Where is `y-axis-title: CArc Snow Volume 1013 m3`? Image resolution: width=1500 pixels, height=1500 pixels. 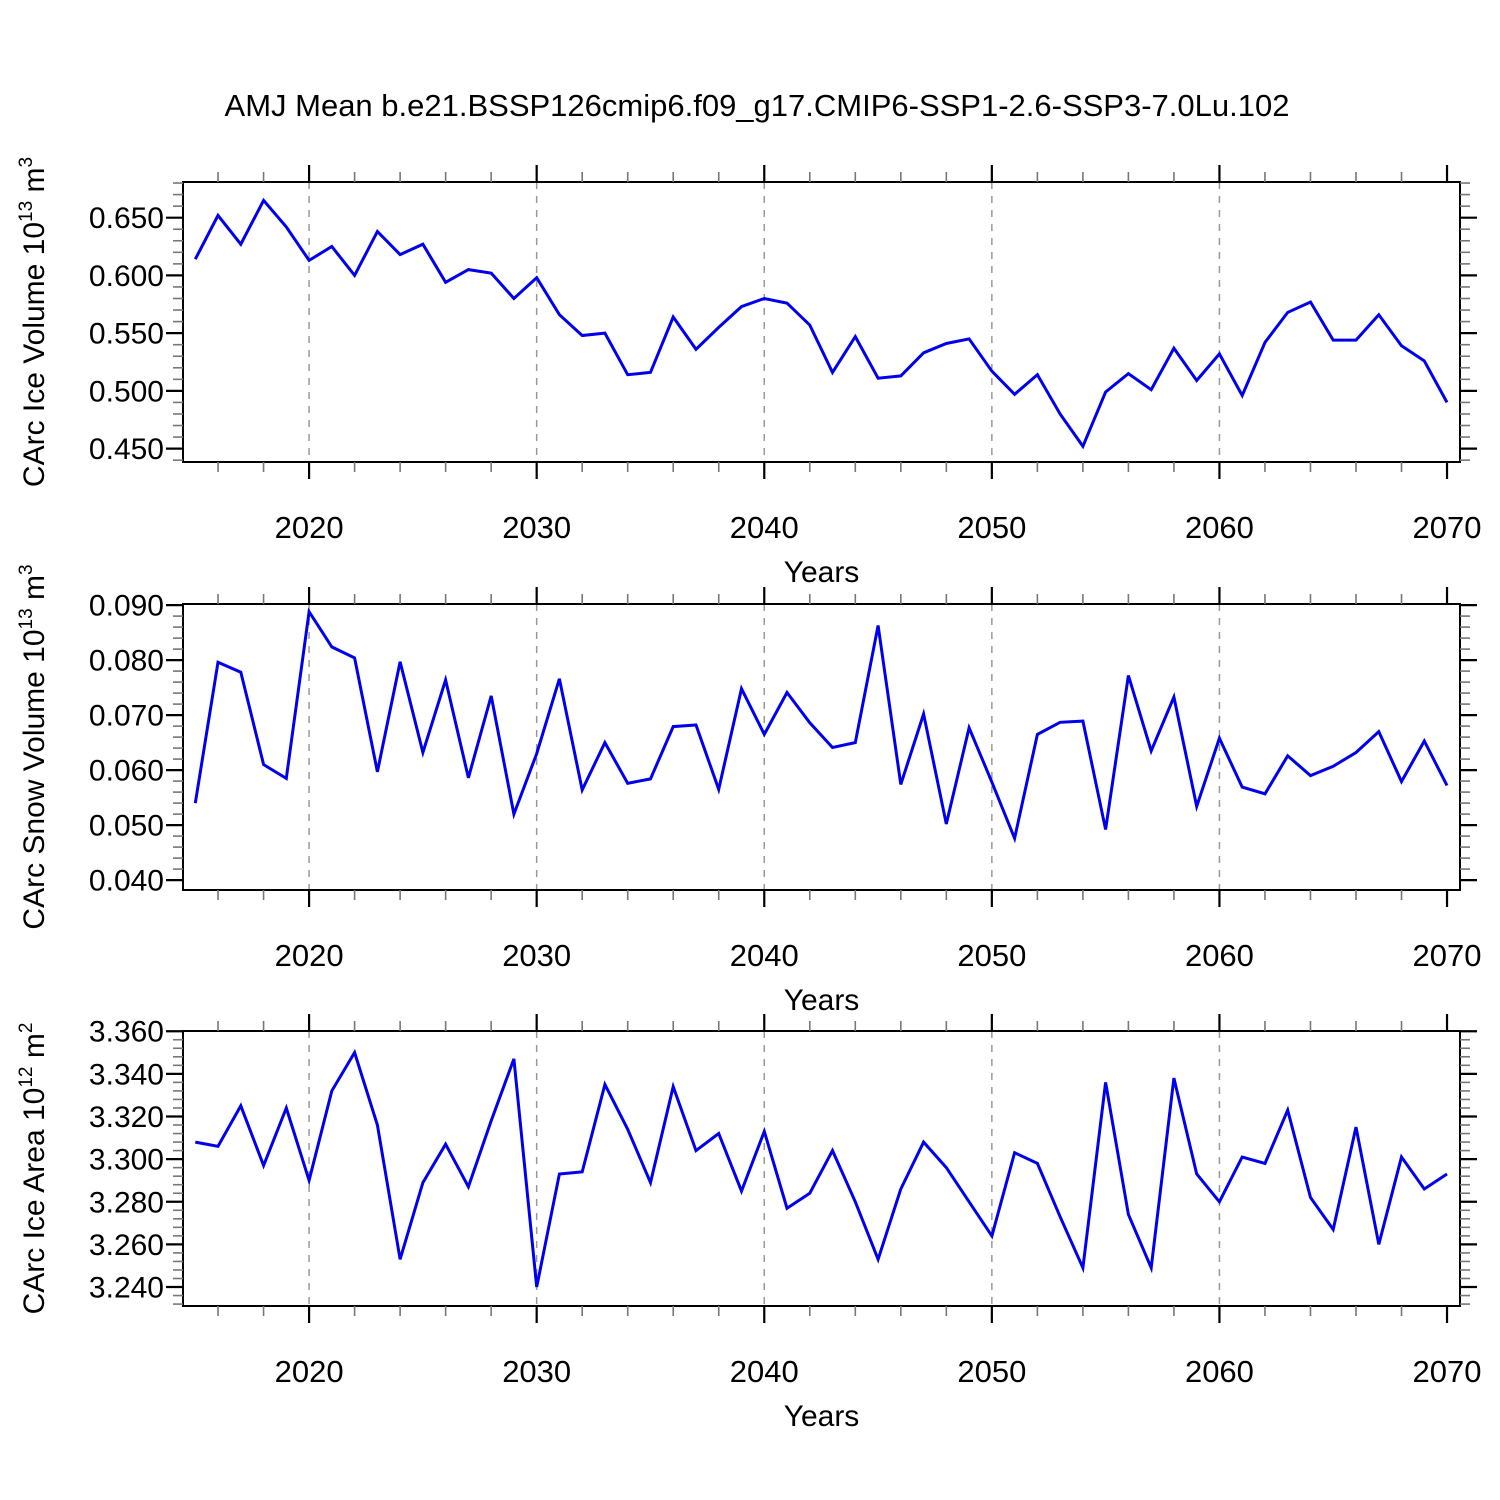 y-axis-title: CArc Snow Volume 1013 m3 is located at coordinates (33, 746).